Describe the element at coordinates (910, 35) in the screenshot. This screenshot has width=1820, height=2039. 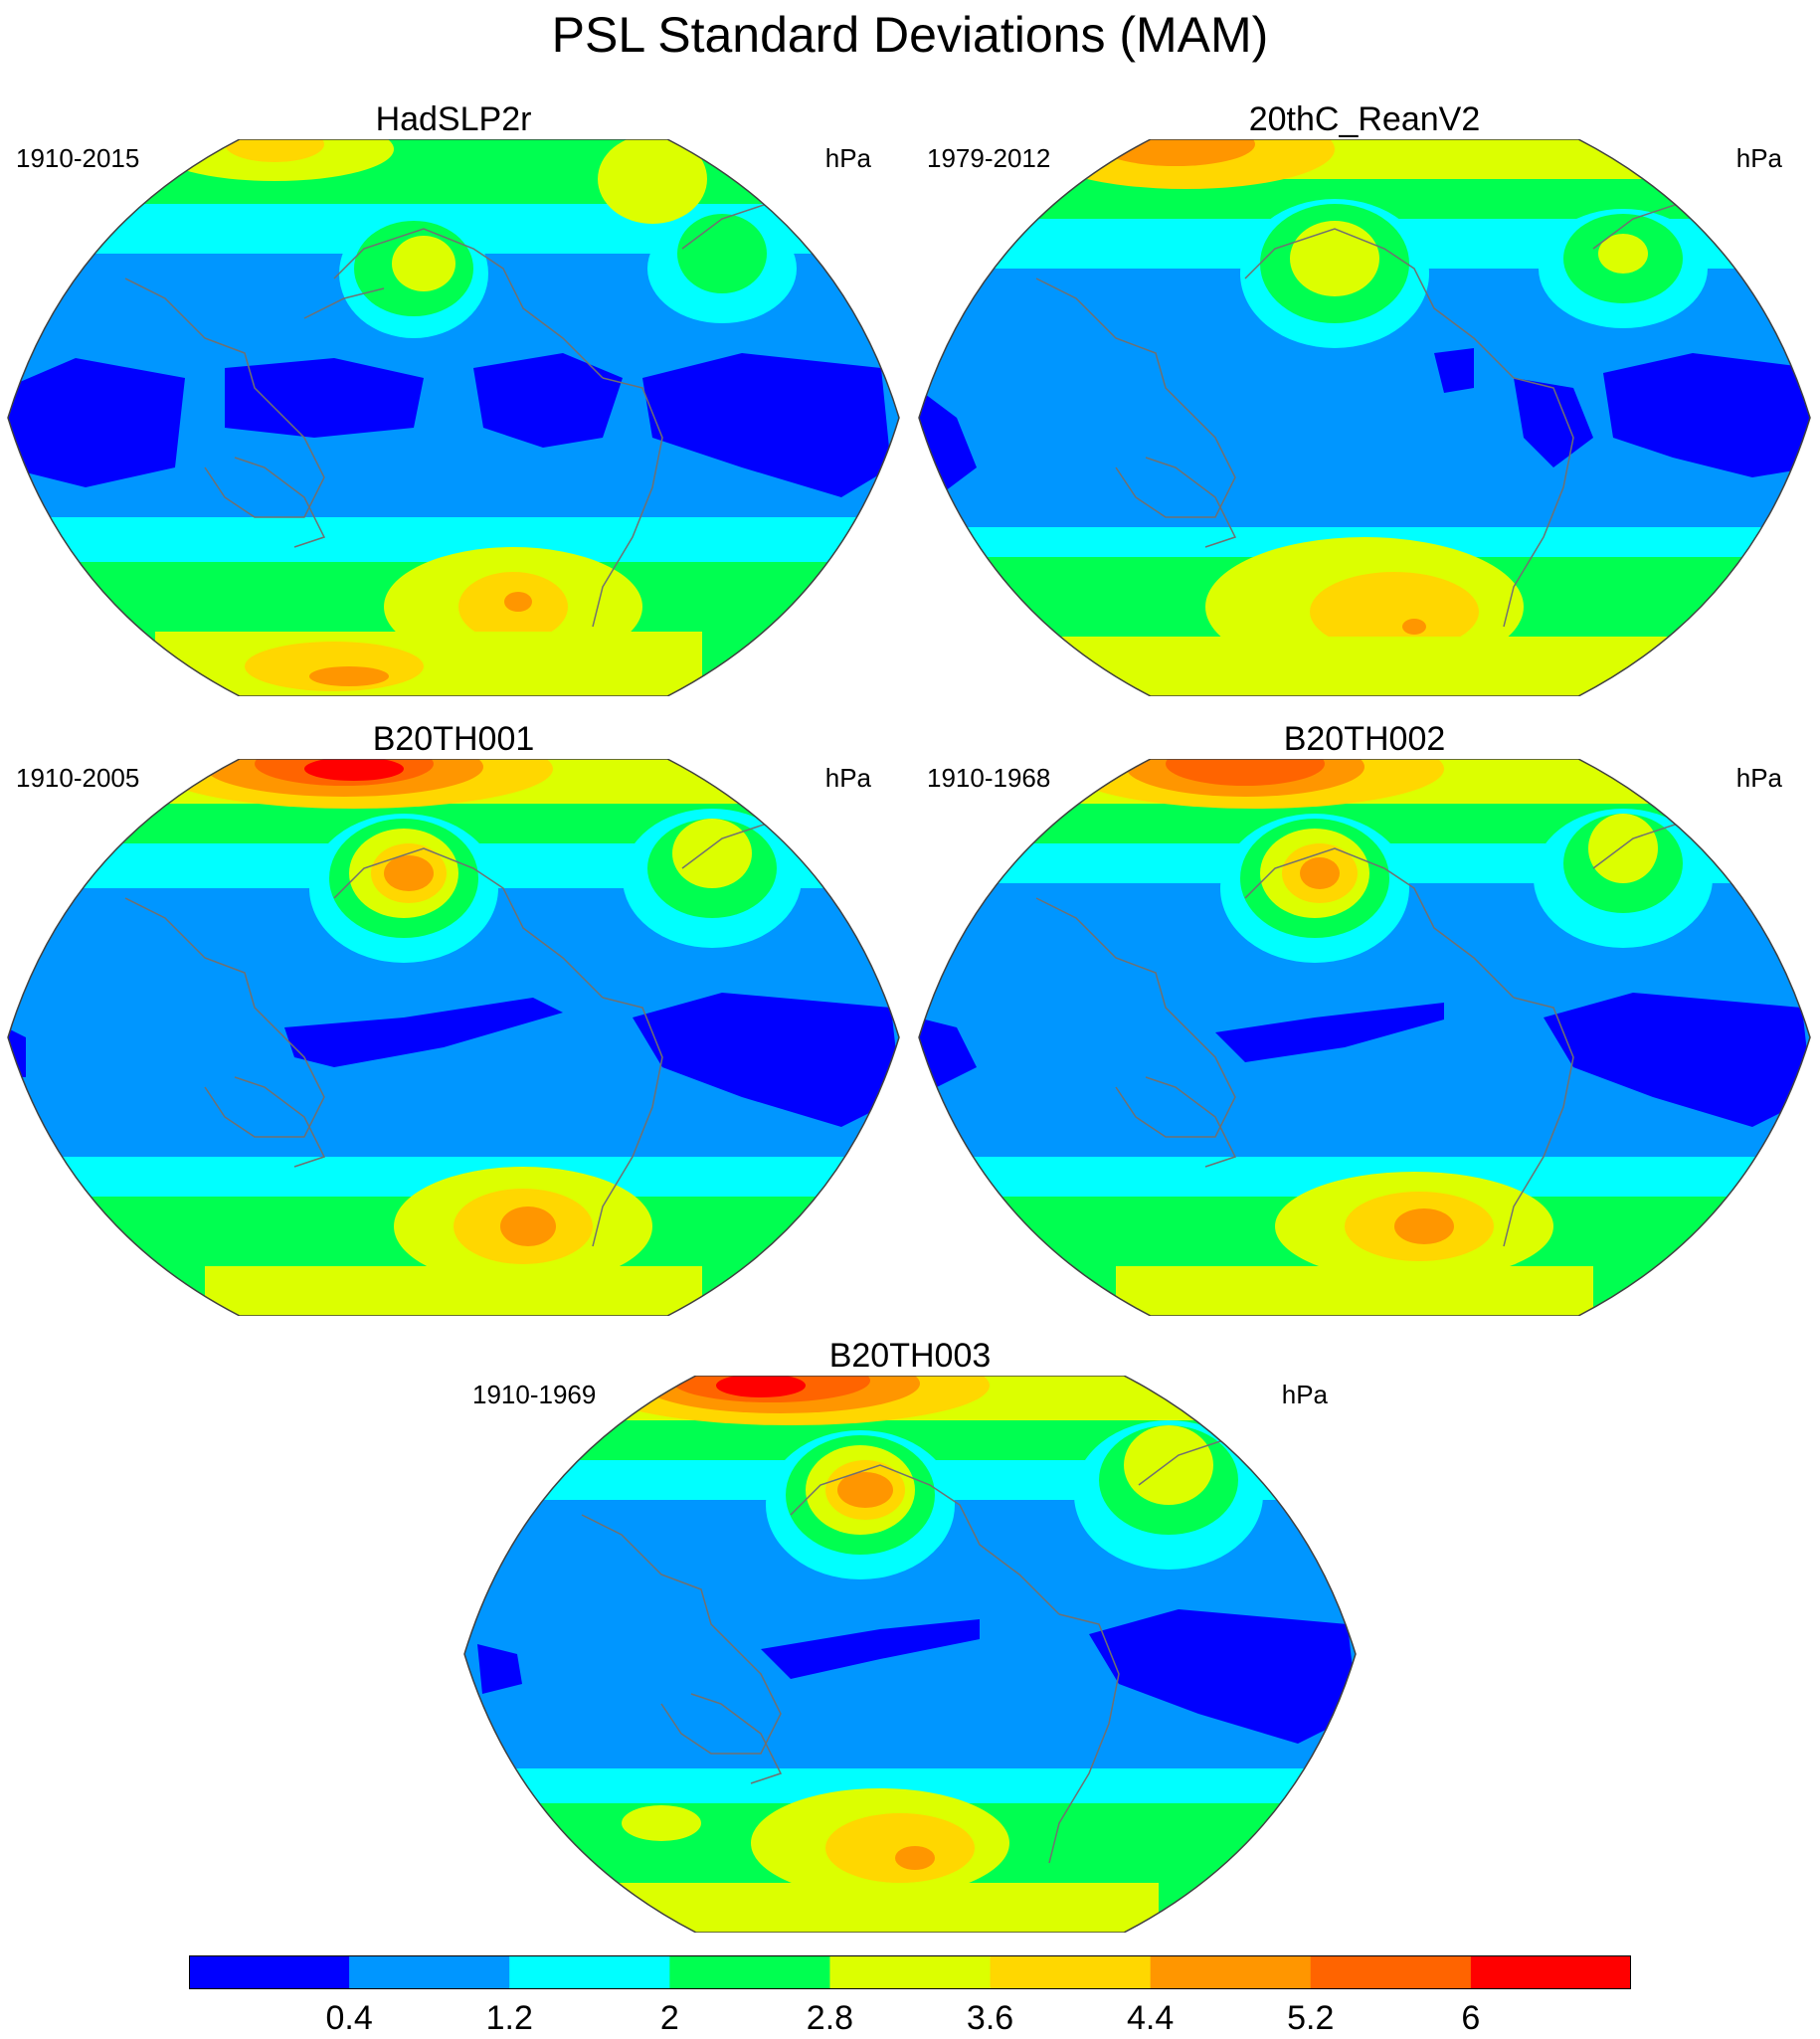
I see `figure-title: PSL Standard Deviations (MAM)` at that location.